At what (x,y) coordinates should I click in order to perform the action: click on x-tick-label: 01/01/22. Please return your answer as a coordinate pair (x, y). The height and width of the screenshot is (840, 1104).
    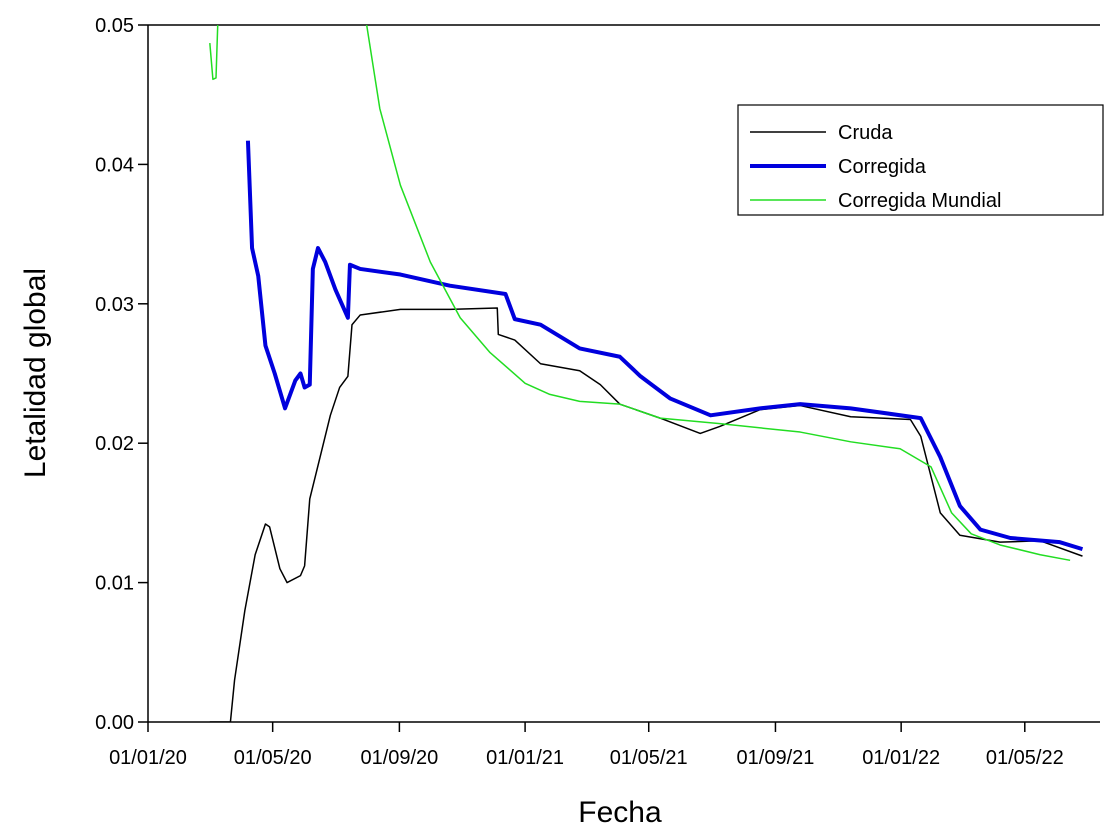
    Looking at the image, I should click on (901, 758).